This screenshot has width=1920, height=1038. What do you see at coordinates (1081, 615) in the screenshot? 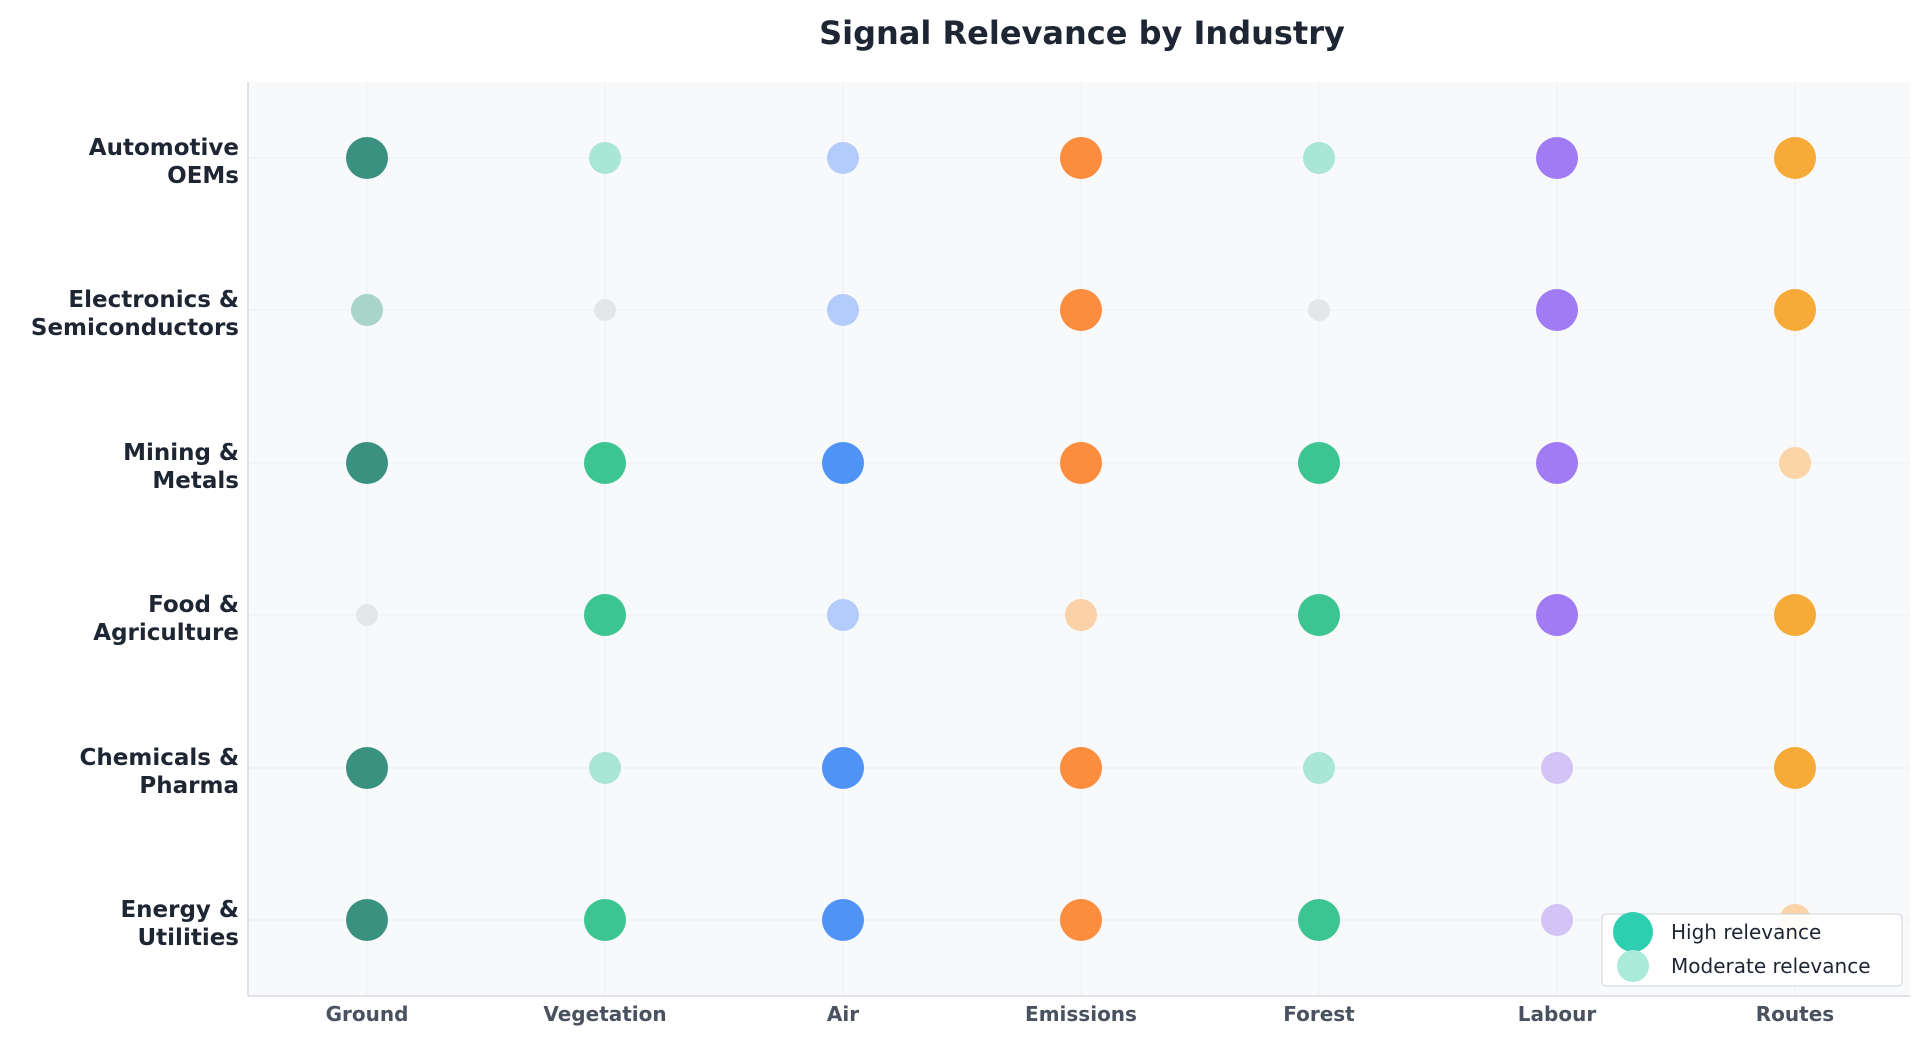
I see `point-emissions-moderate` at bounding box center [1081, 615].